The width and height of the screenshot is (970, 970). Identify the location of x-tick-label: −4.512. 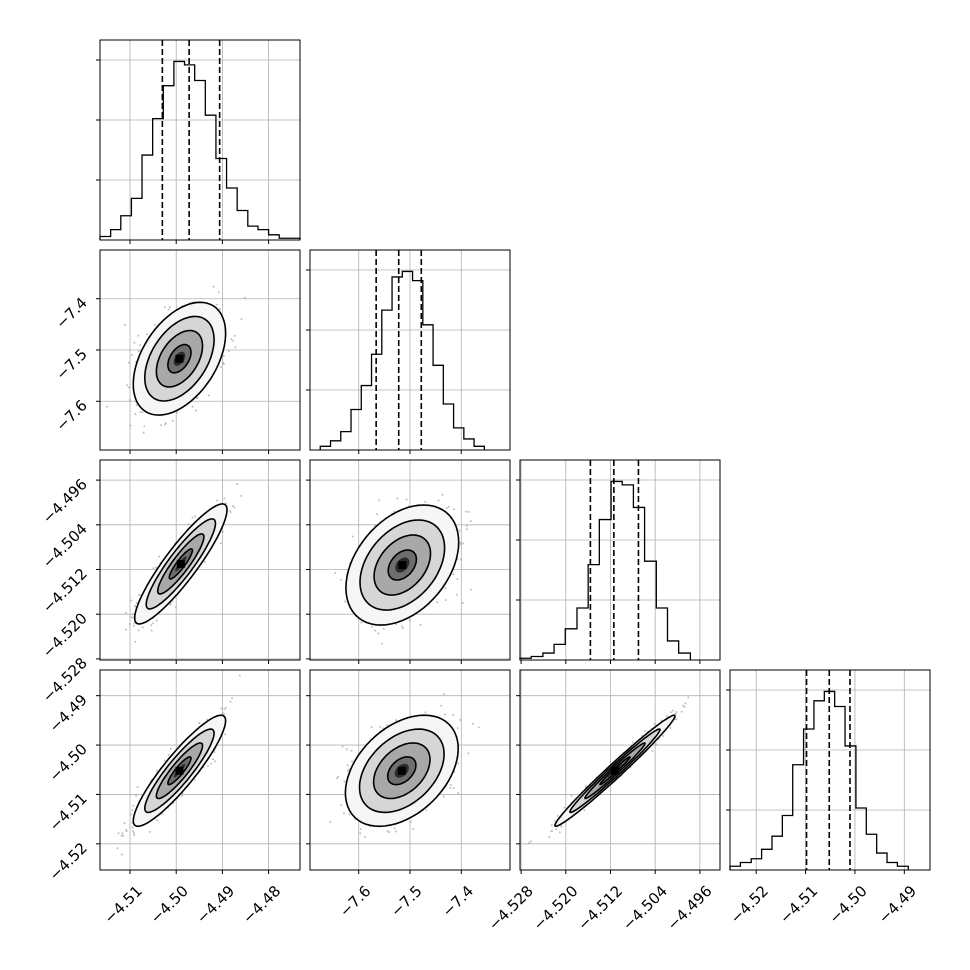
(600, 908).